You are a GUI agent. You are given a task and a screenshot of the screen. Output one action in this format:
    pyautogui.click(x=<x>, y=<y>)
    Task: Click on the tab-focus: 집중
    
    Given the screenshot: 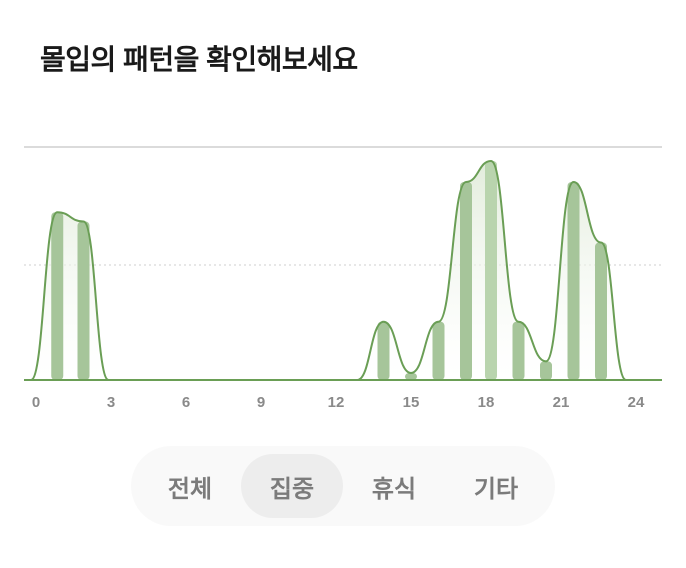 What is the action you would take?
    pyautogui.click(x=292, y=486)
    